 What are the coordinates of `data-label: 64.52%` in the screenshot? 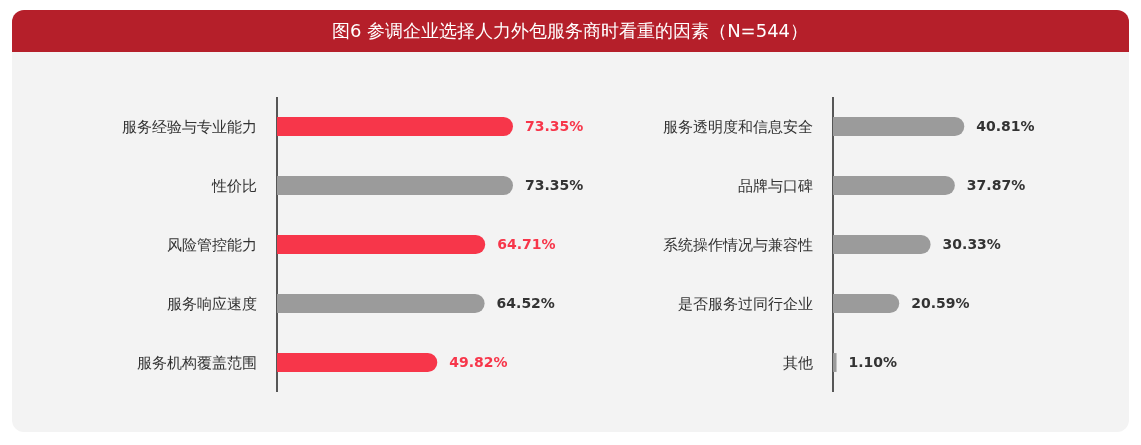 It's located at (525, 303).